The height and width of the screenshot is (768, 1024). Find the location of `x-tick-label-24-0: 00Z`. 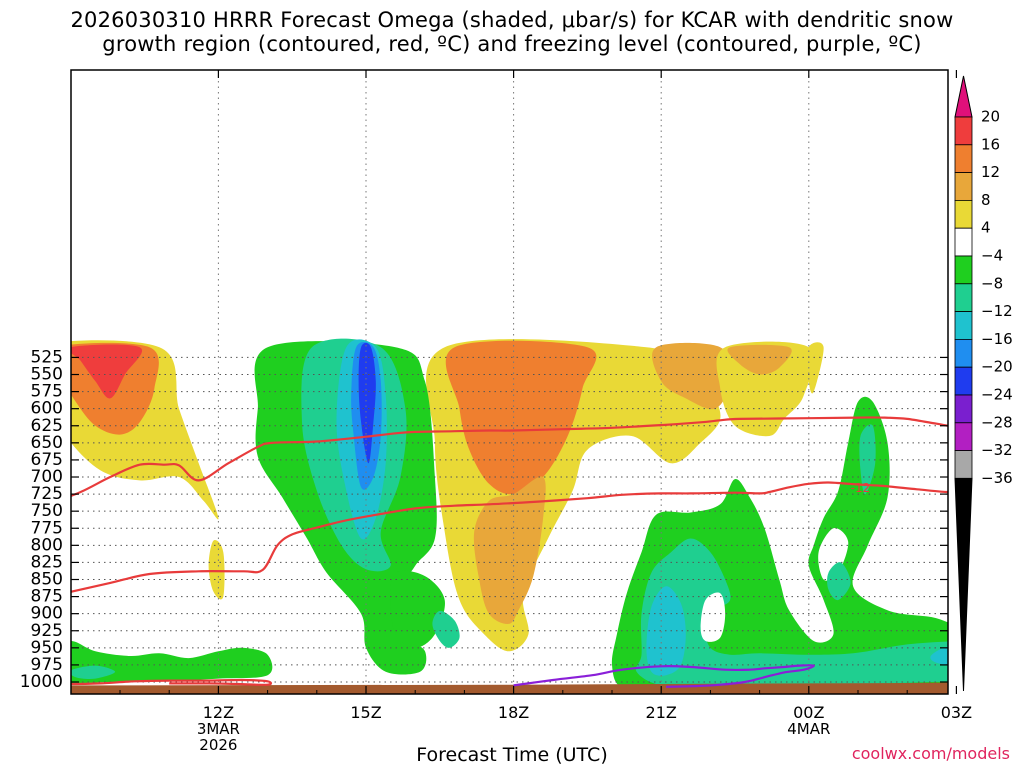

x-tick-label-24-0: 00Z is located at coordinates (808, 712).